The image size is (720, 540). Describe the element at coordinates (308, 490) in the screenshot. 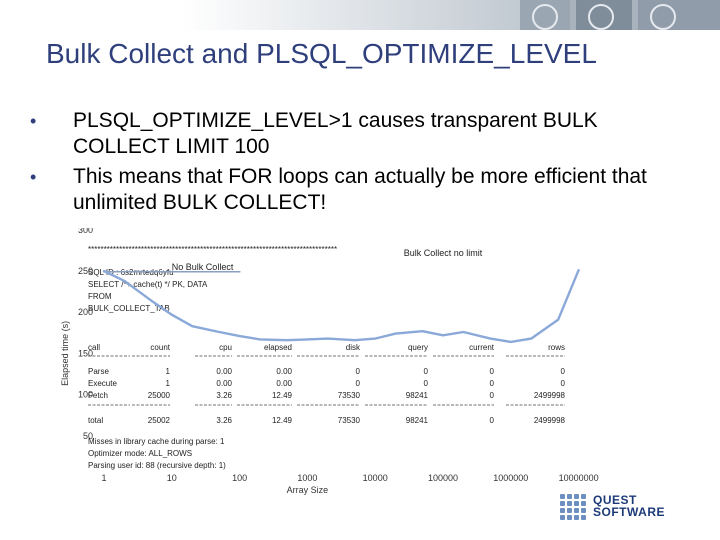

I see `x-axis-title: Array Size` at that location.